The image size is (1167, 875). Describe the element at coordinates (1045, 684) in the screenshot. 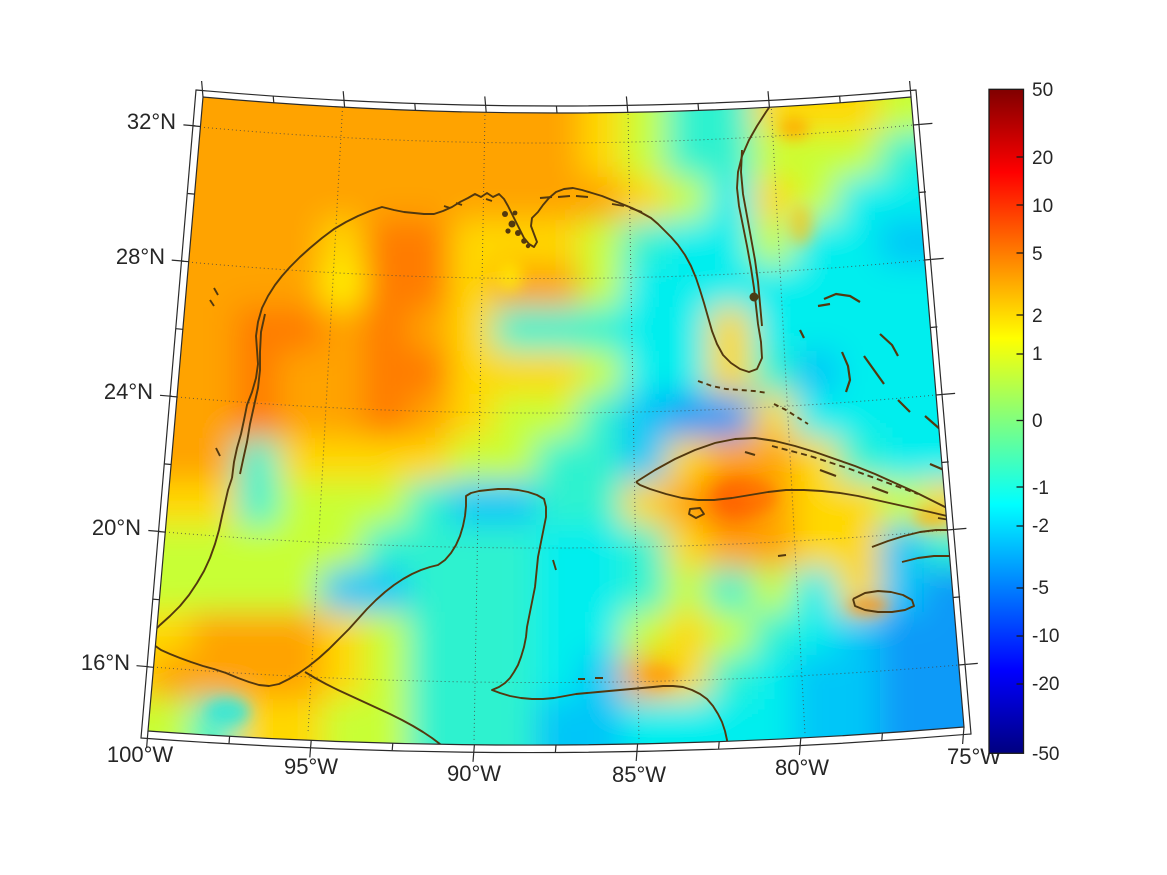

I see `svg-text: -20` at that location.